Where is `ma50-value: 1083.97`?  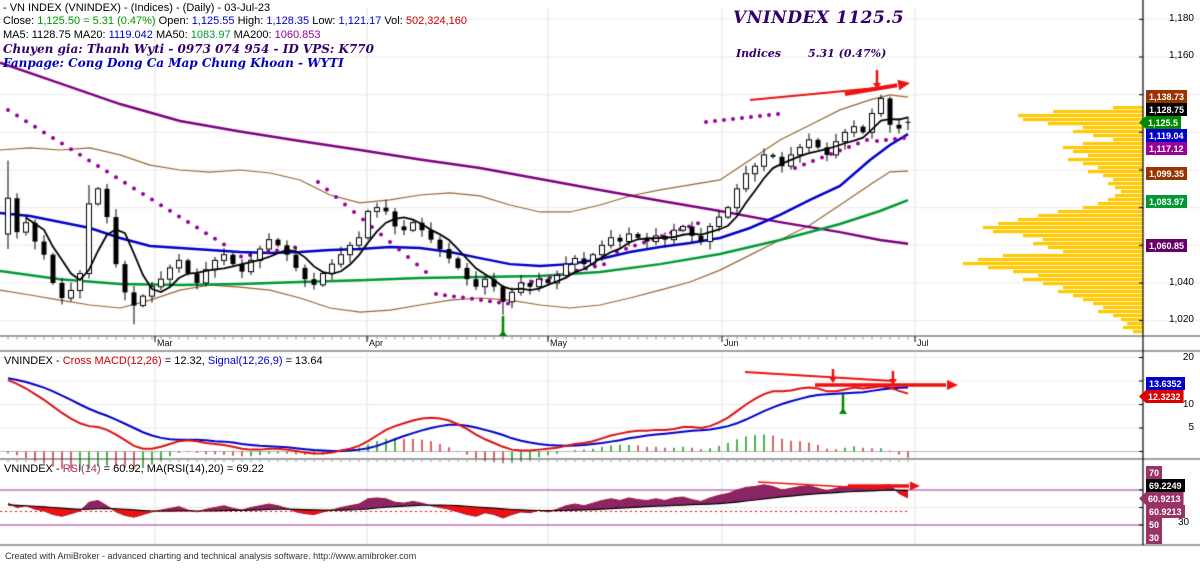 ma50-value: 1083.97 is located at coordinates (210, 35).